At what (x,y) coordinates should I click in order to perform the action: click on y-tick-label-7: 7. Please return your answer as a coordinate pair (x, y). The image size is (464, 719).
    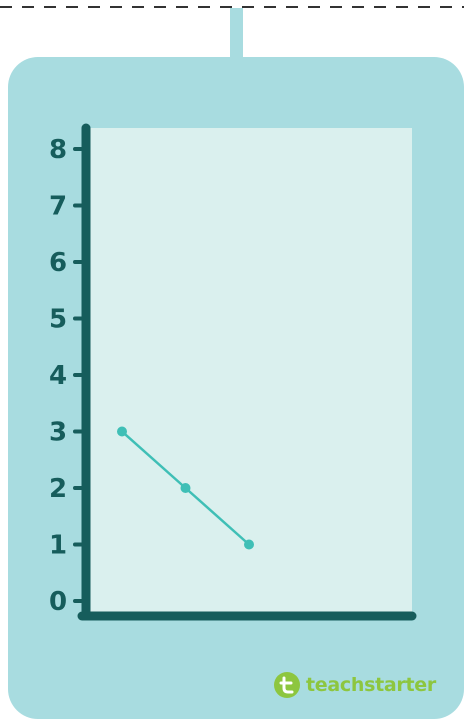
    Looking at the image, I should click on (58, 207).